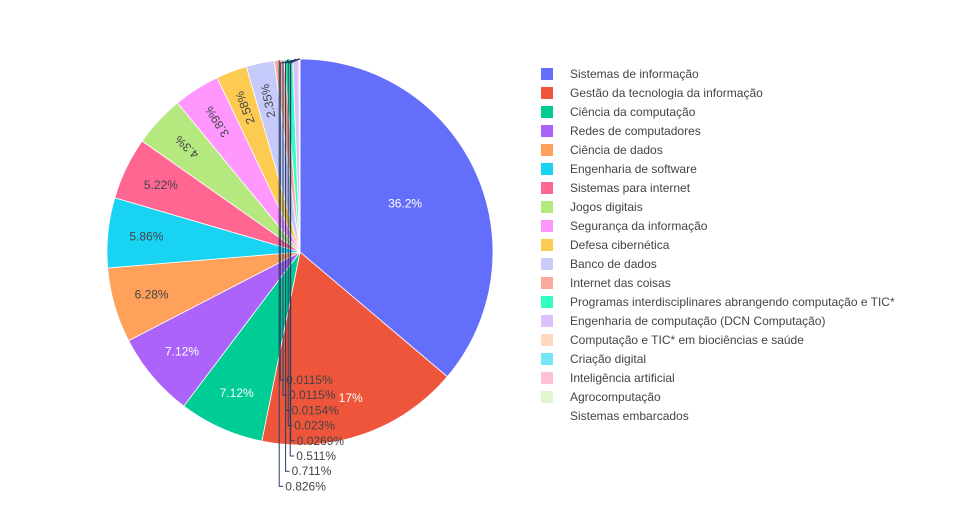  I want to click on legend-item: Engenharia de software, so click(619, 168).